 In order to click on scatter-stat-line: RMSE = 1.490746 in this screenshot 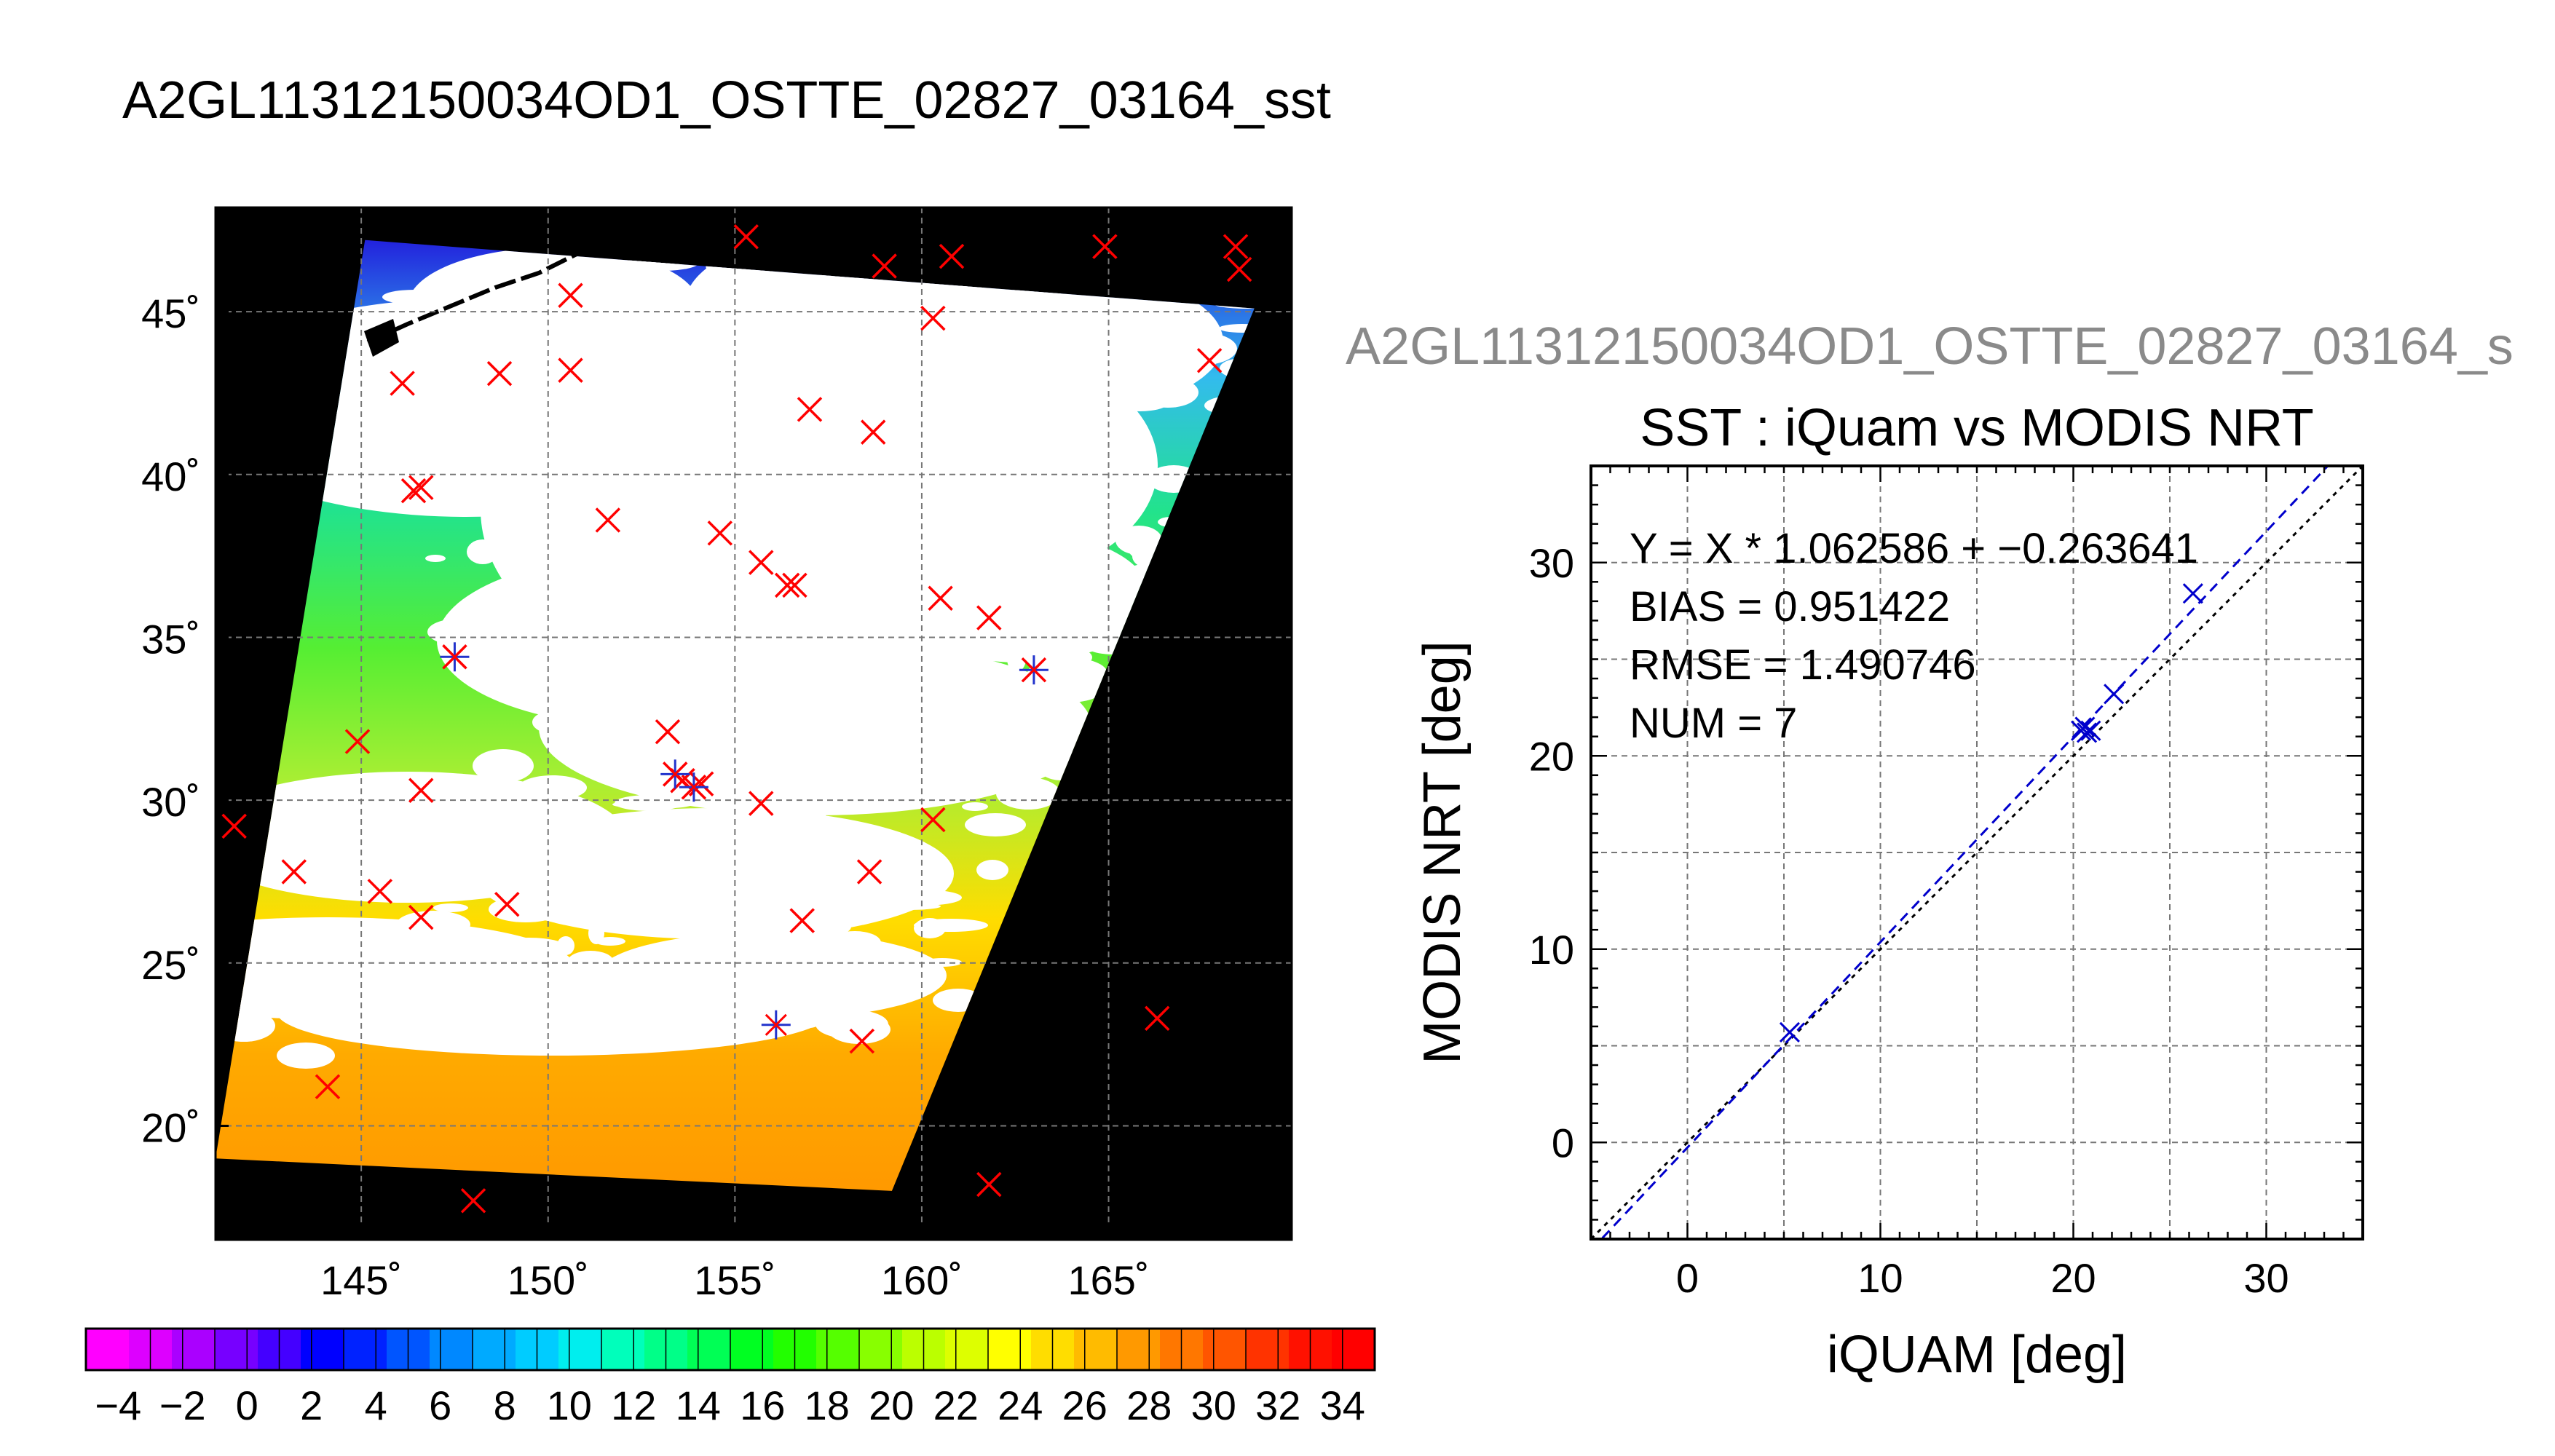, I will do `click(1803, 665)`.